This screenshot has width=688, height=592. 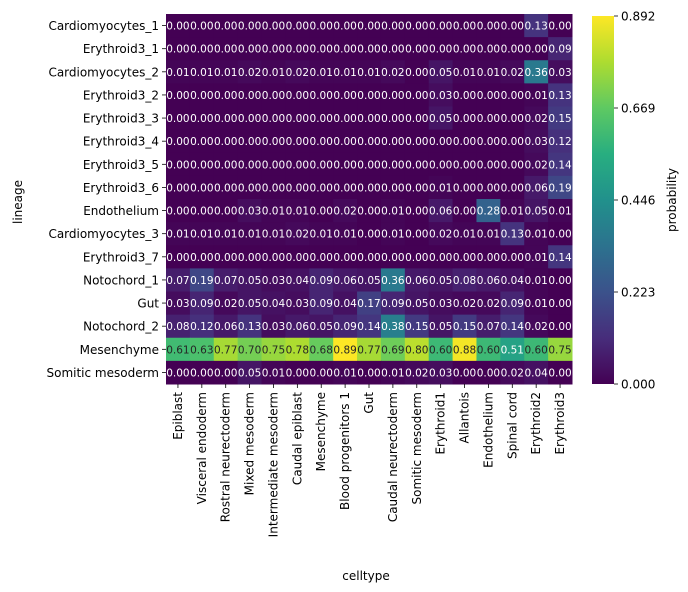 I want to click on x-tick-label: Endothelium, so click(x=488, y=430).